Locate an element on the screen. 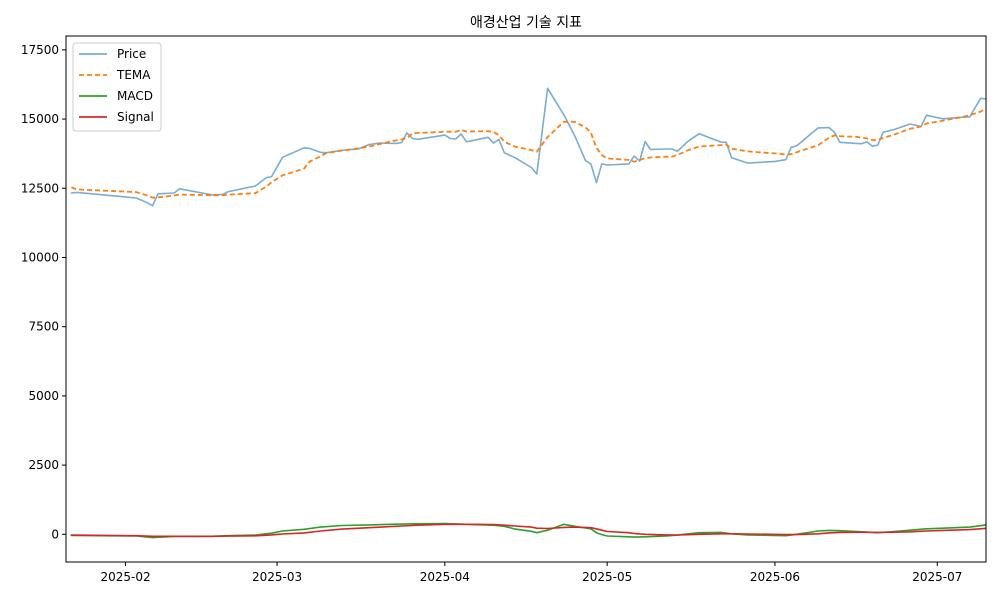  x-tick-label: 2025-02 is located at coordinates (125, 577).